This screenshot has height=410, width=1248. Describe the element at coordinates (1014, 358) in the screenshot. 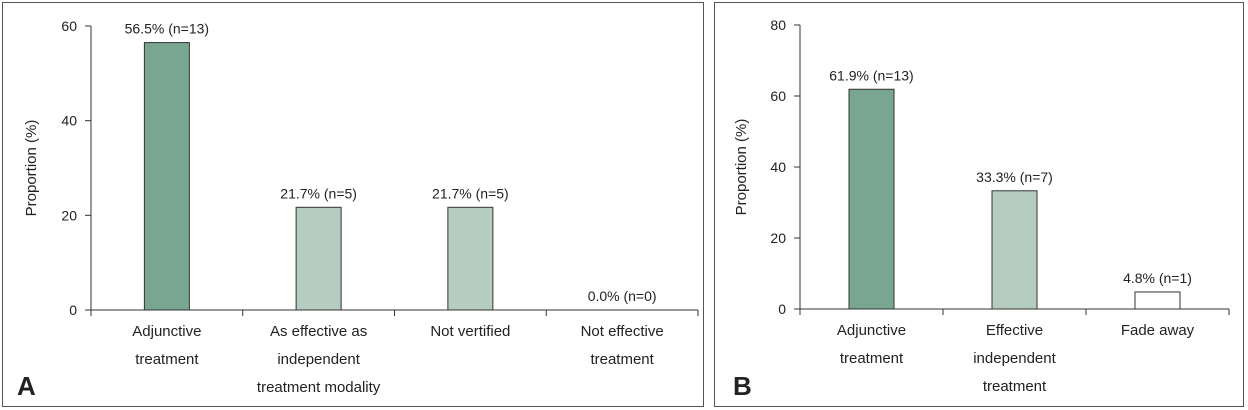

I see `b-category-label-2: Effective independent treatment` at that location.